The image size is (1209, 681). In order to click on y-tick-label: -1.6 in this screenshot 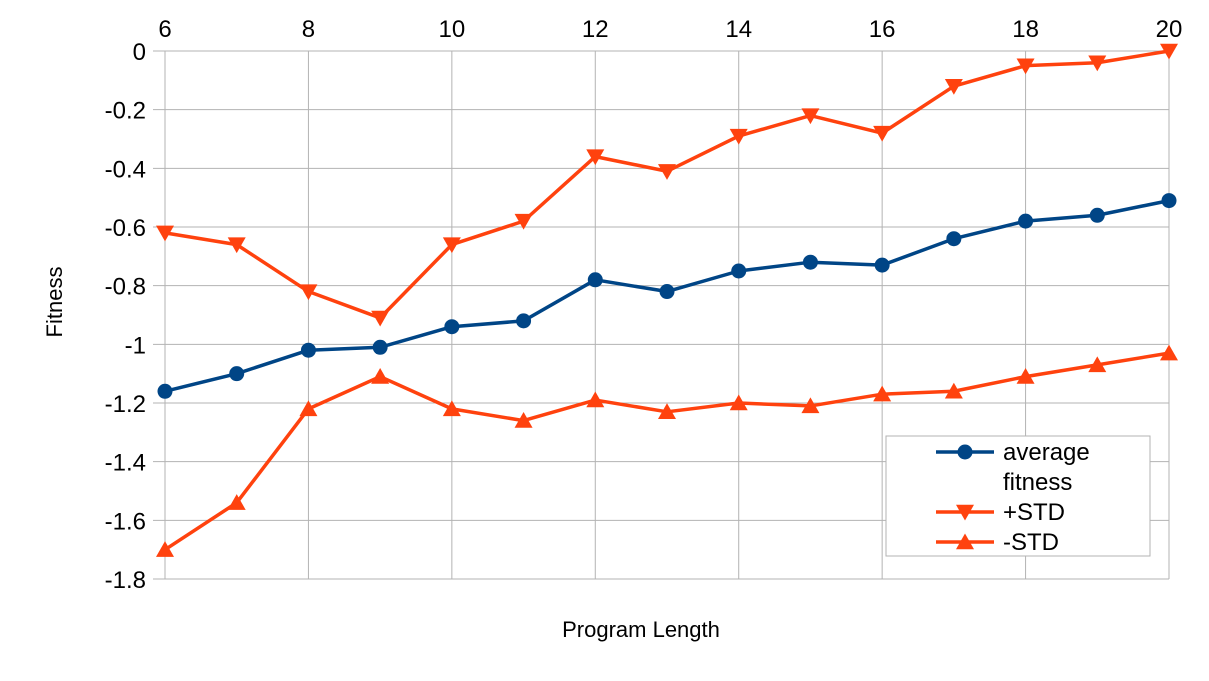, I will do `click(125, 521)`.